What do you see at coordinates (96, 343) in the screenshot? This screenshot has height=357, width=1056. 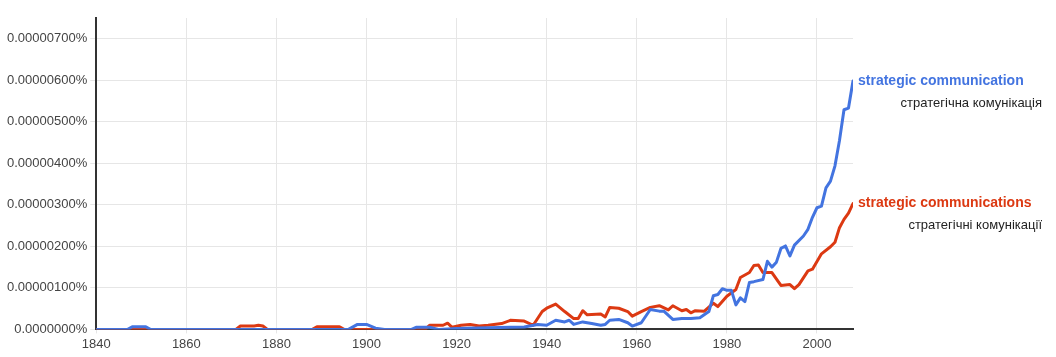 I see `x-tick-label: 1840` at bounding box center [96, 343].